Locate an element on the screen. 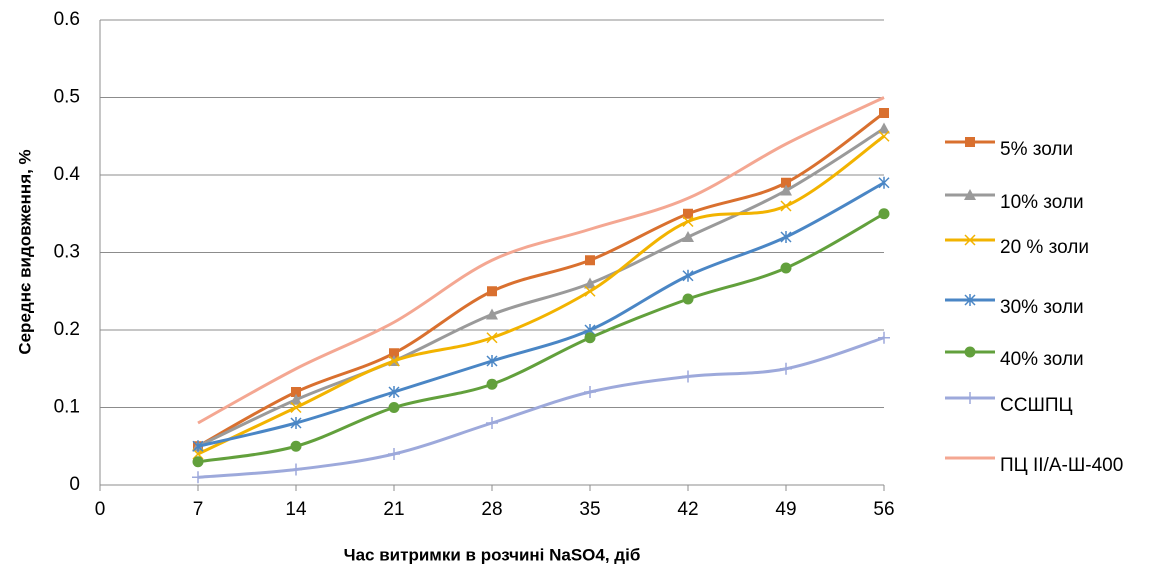 The height and width of the screenshot is (574, 1160). y-tick-label: 0.6 is located at coordinates (67, 19).